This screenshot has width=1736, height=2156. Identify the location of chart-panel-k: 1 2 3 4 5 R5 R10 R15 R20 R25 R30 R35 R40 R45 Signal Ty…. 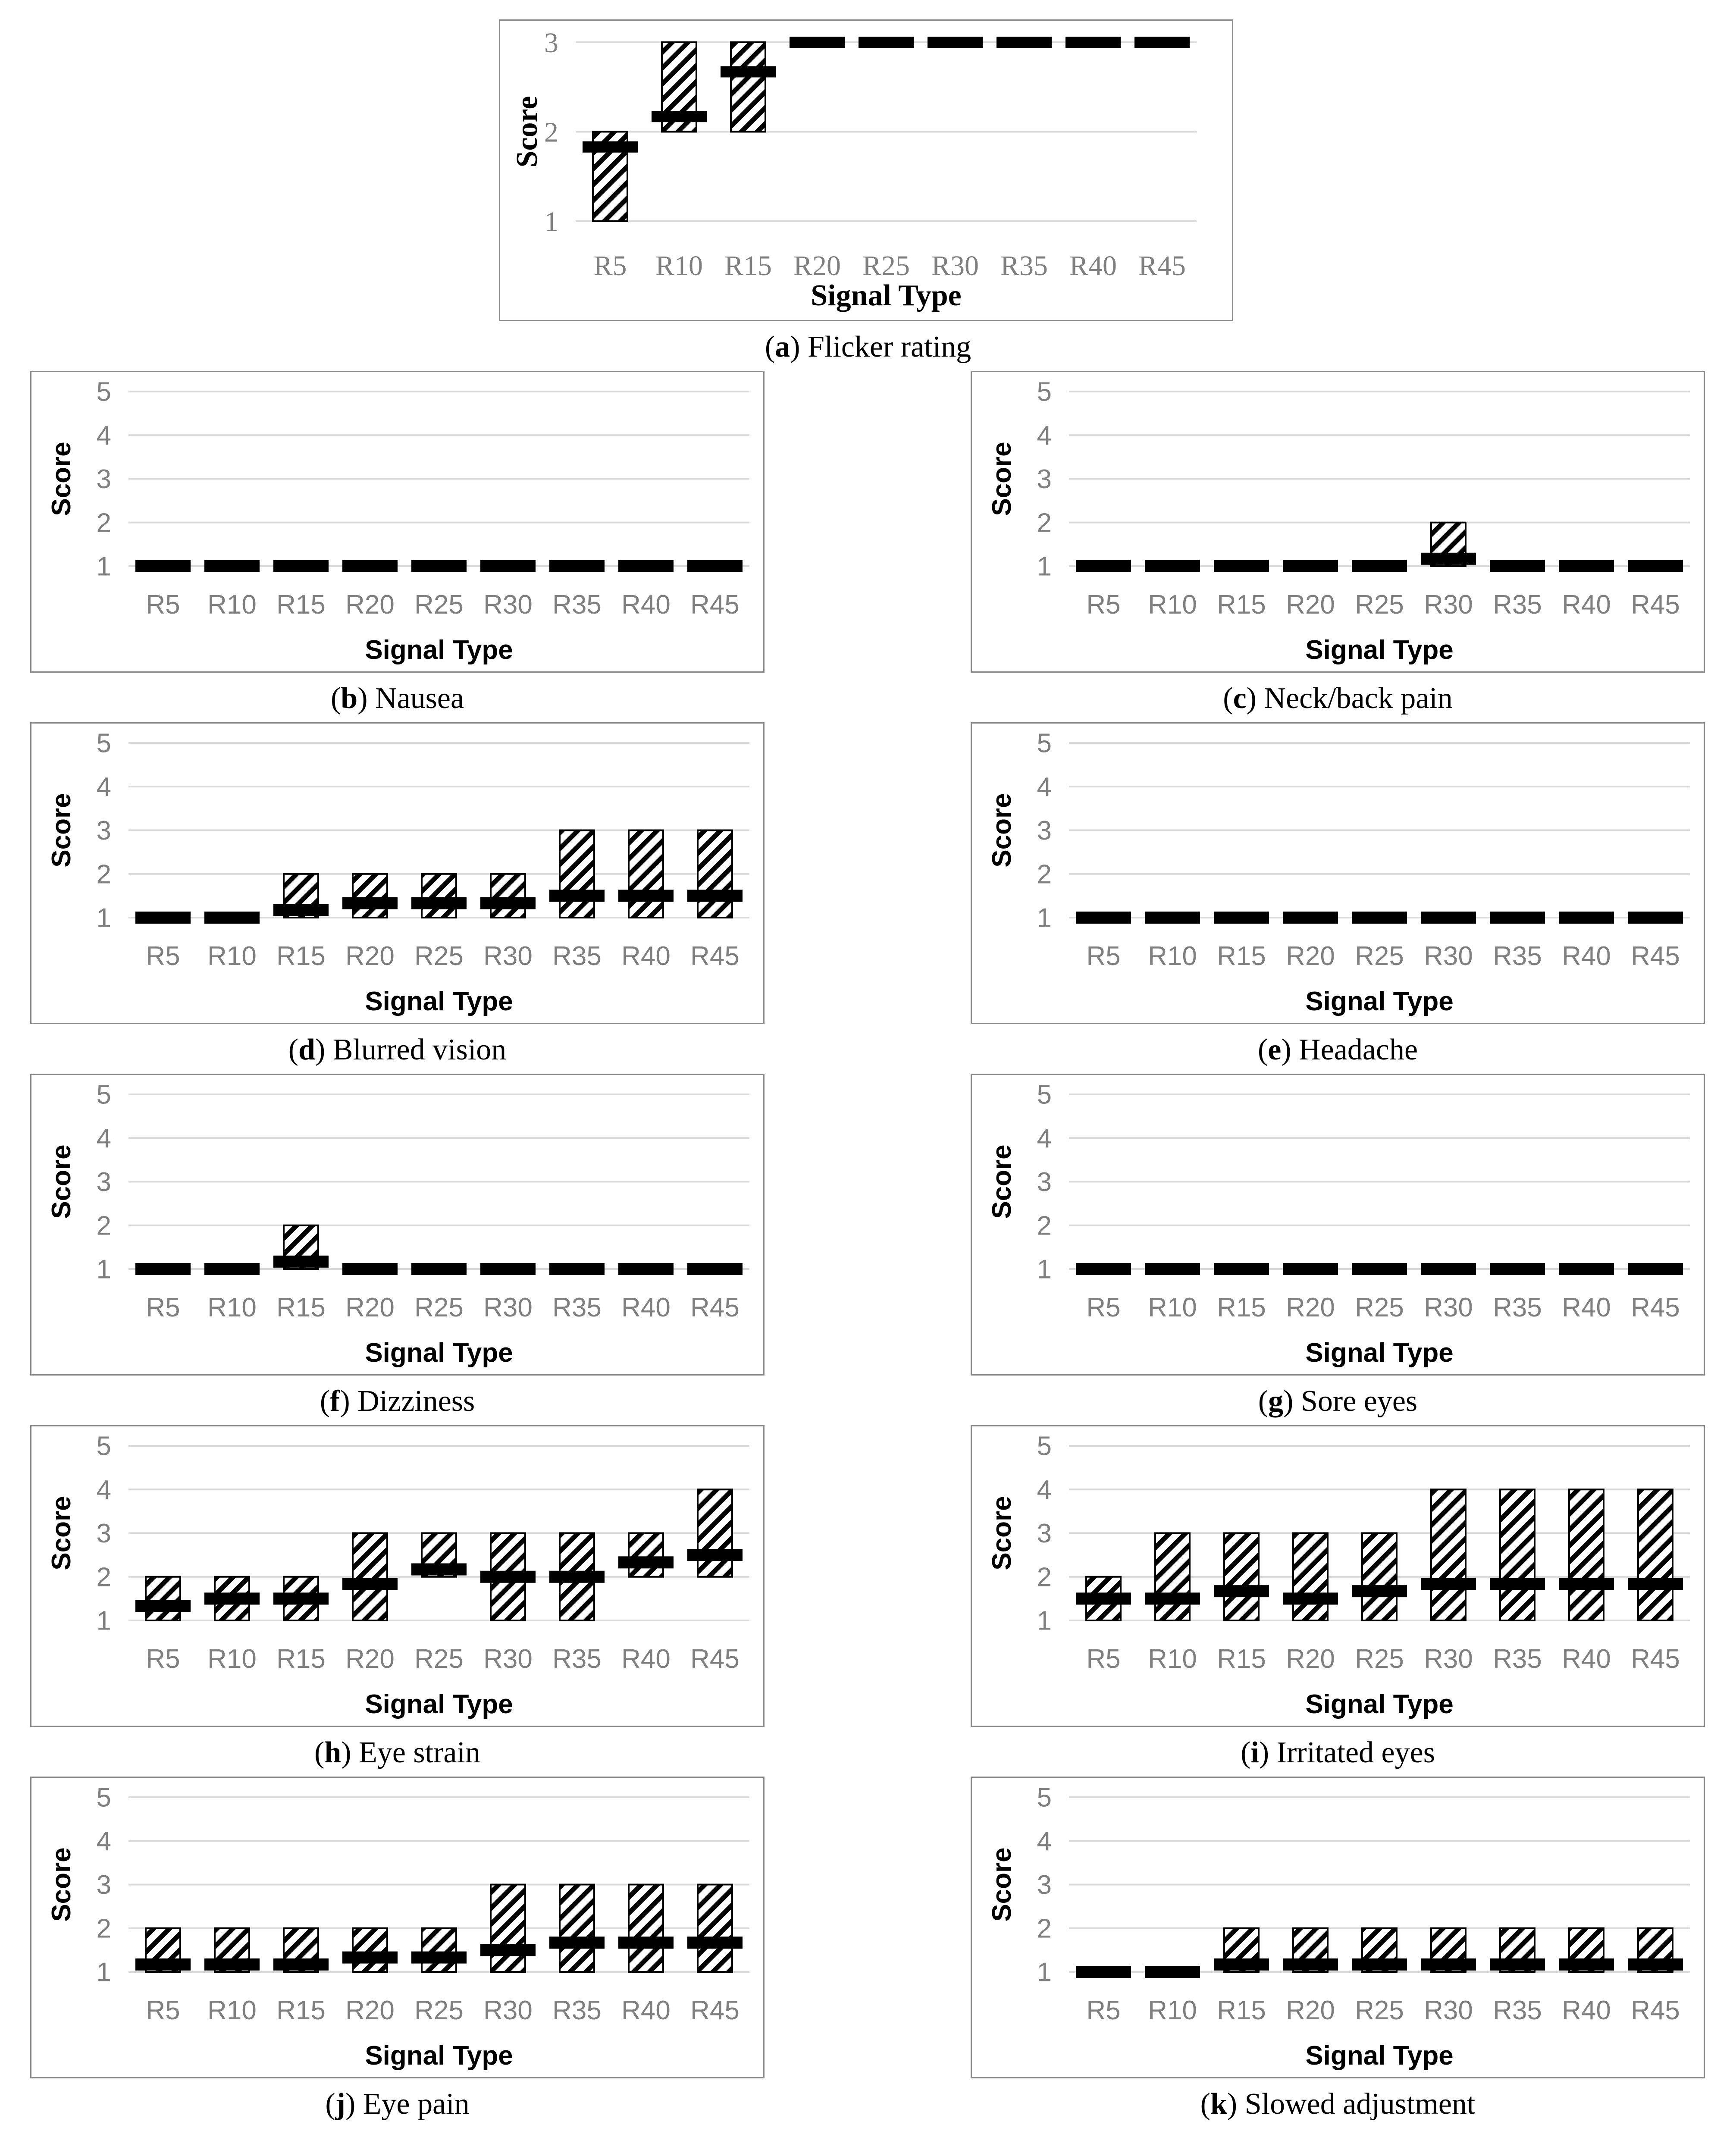
(1338, 1927).